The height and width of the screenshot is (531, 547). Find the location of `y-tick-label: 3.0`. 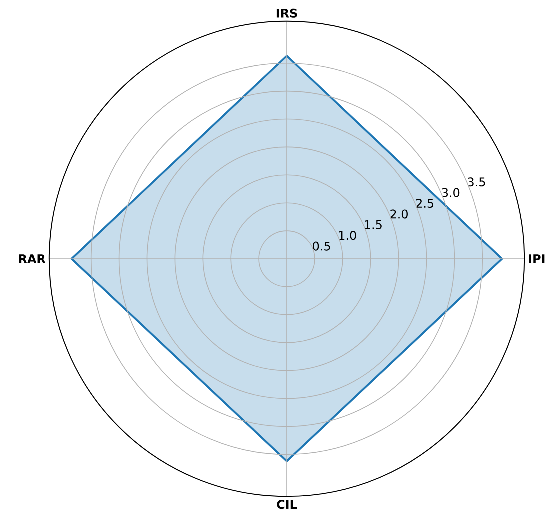

y-tick-label: 3.0 is located at coordinates (451, 193).